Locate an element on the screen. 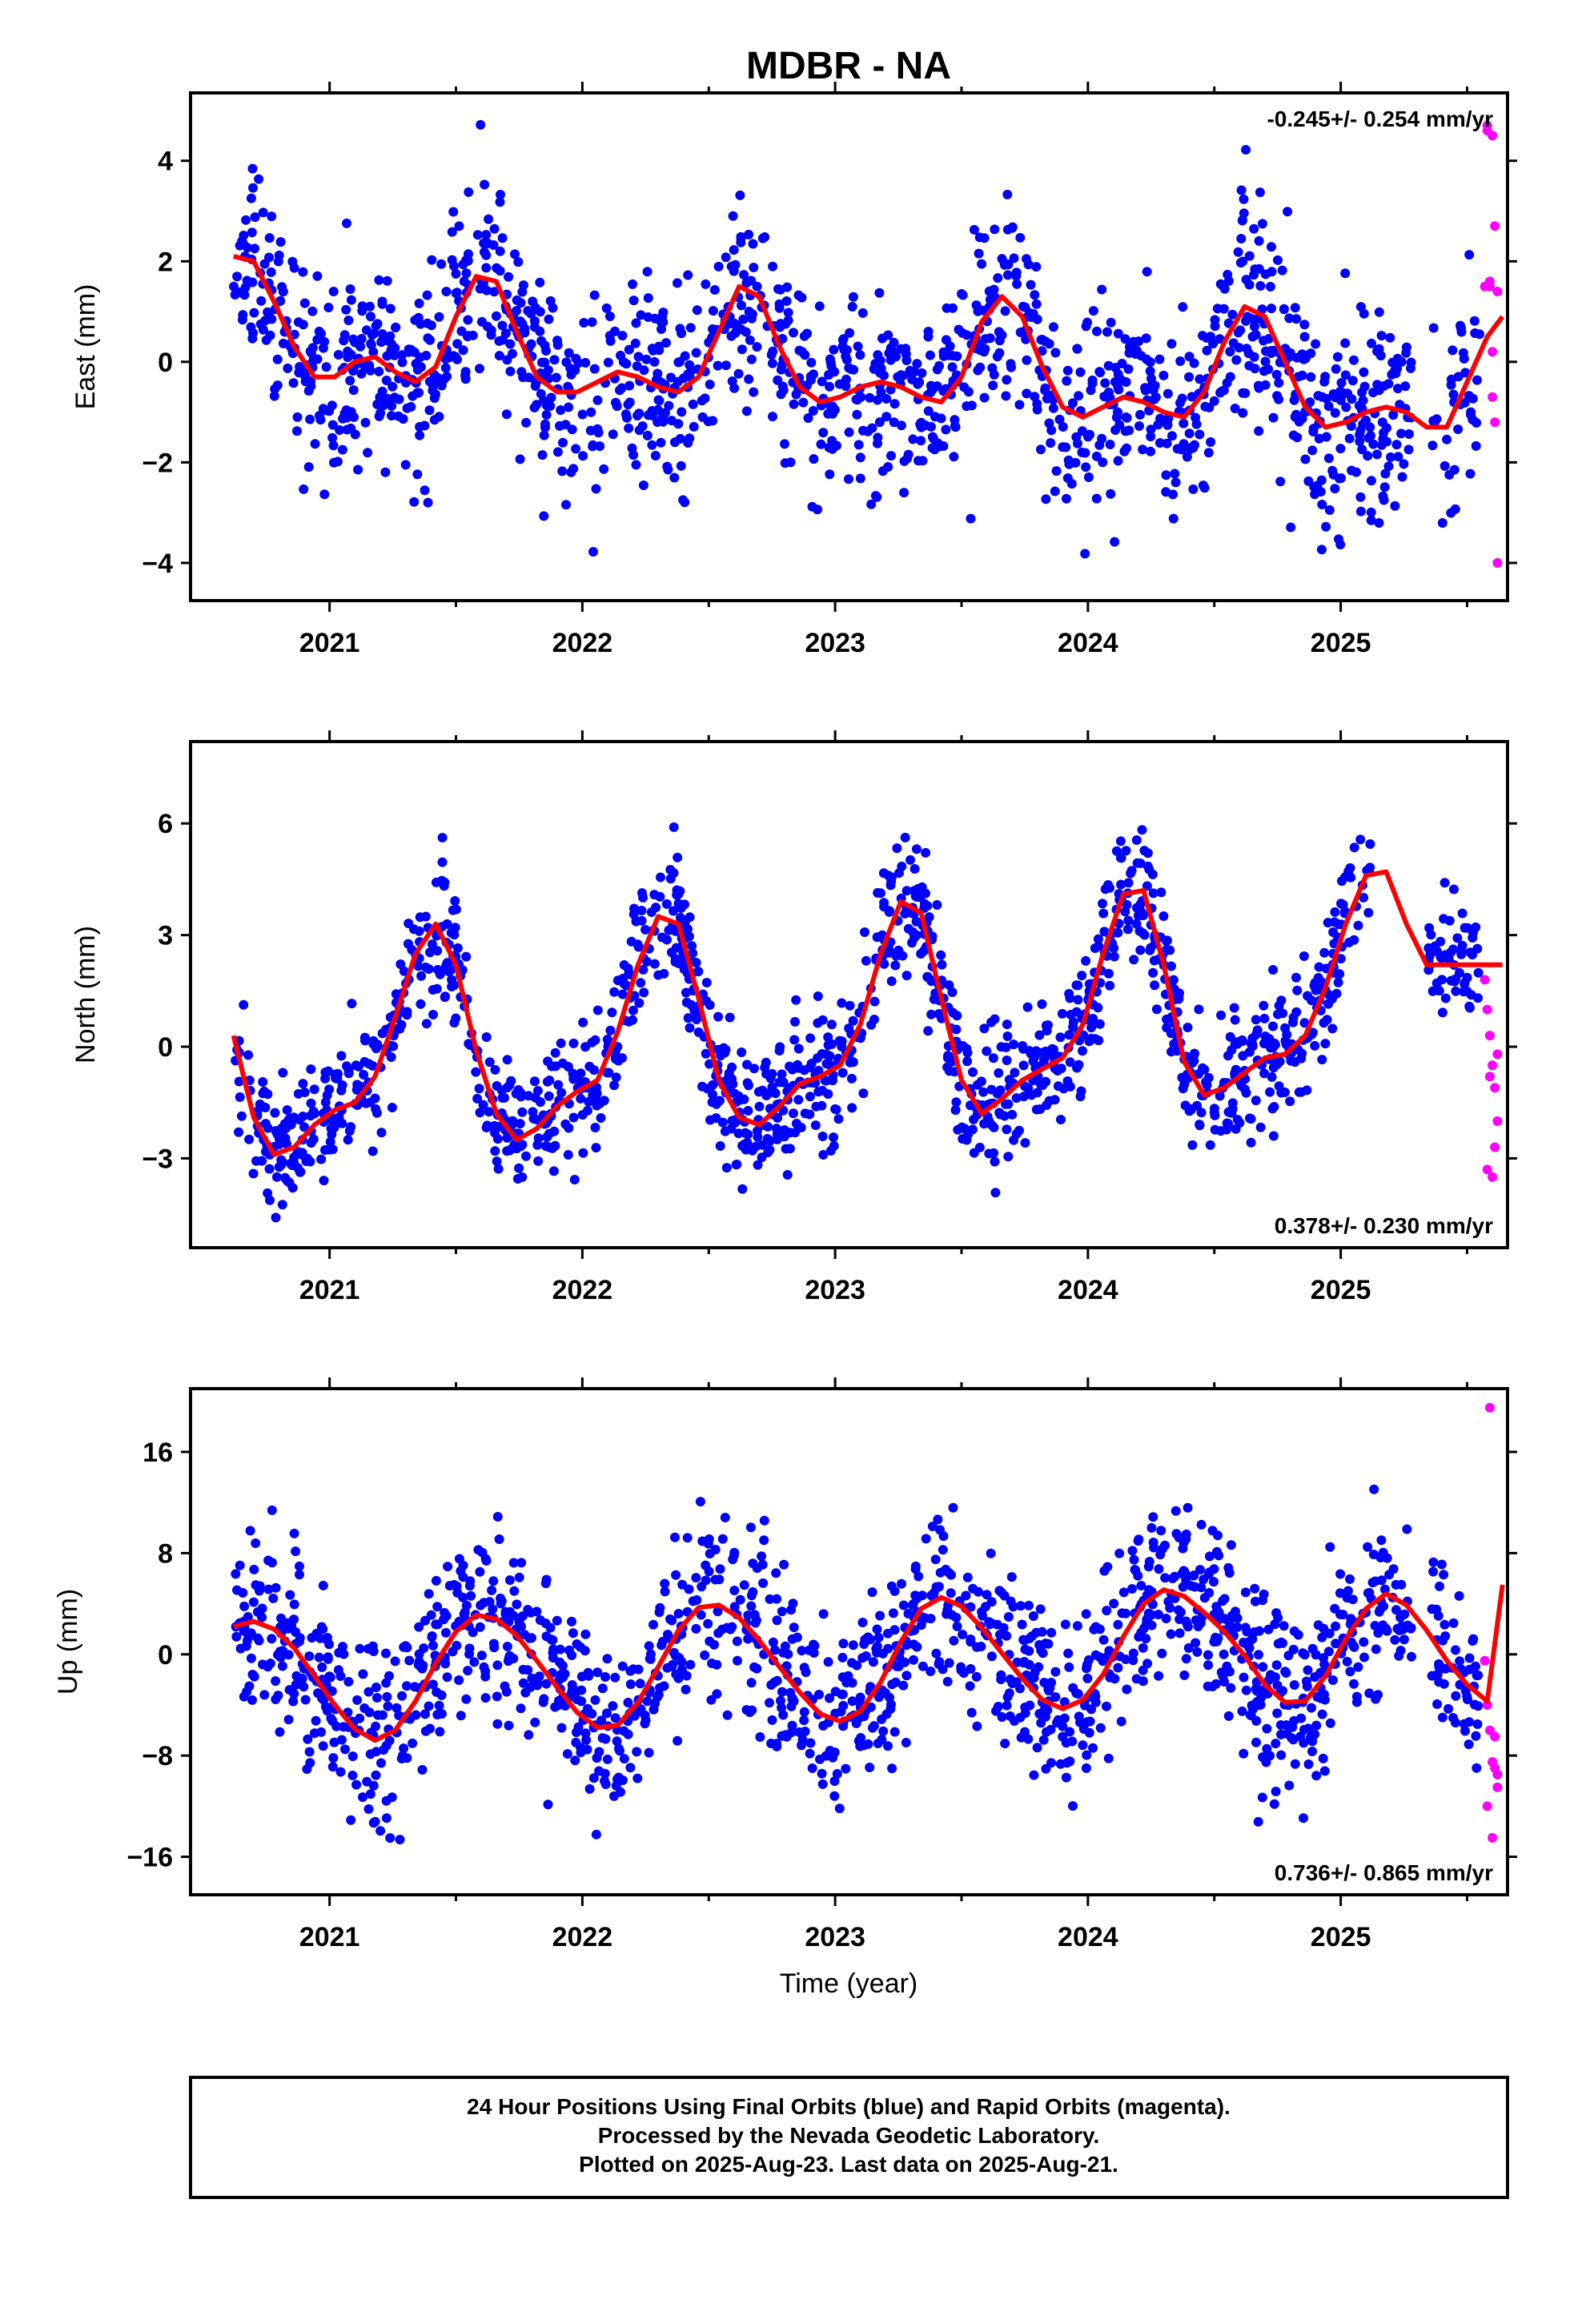  velocity-label: 0.736+/- 0.865 mm/yr is located at coordinates (1384, 1873).